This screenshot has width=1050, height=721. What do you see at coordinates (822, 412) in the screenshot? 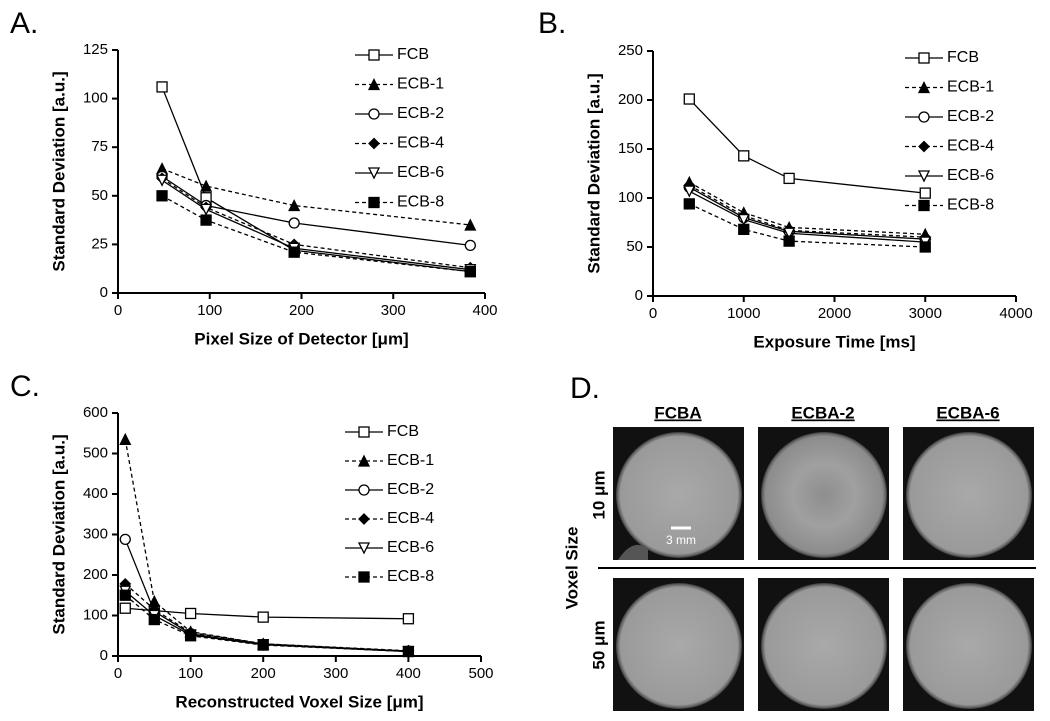
I see `column-label: ECBA-2` at bounding box center [822, 412].